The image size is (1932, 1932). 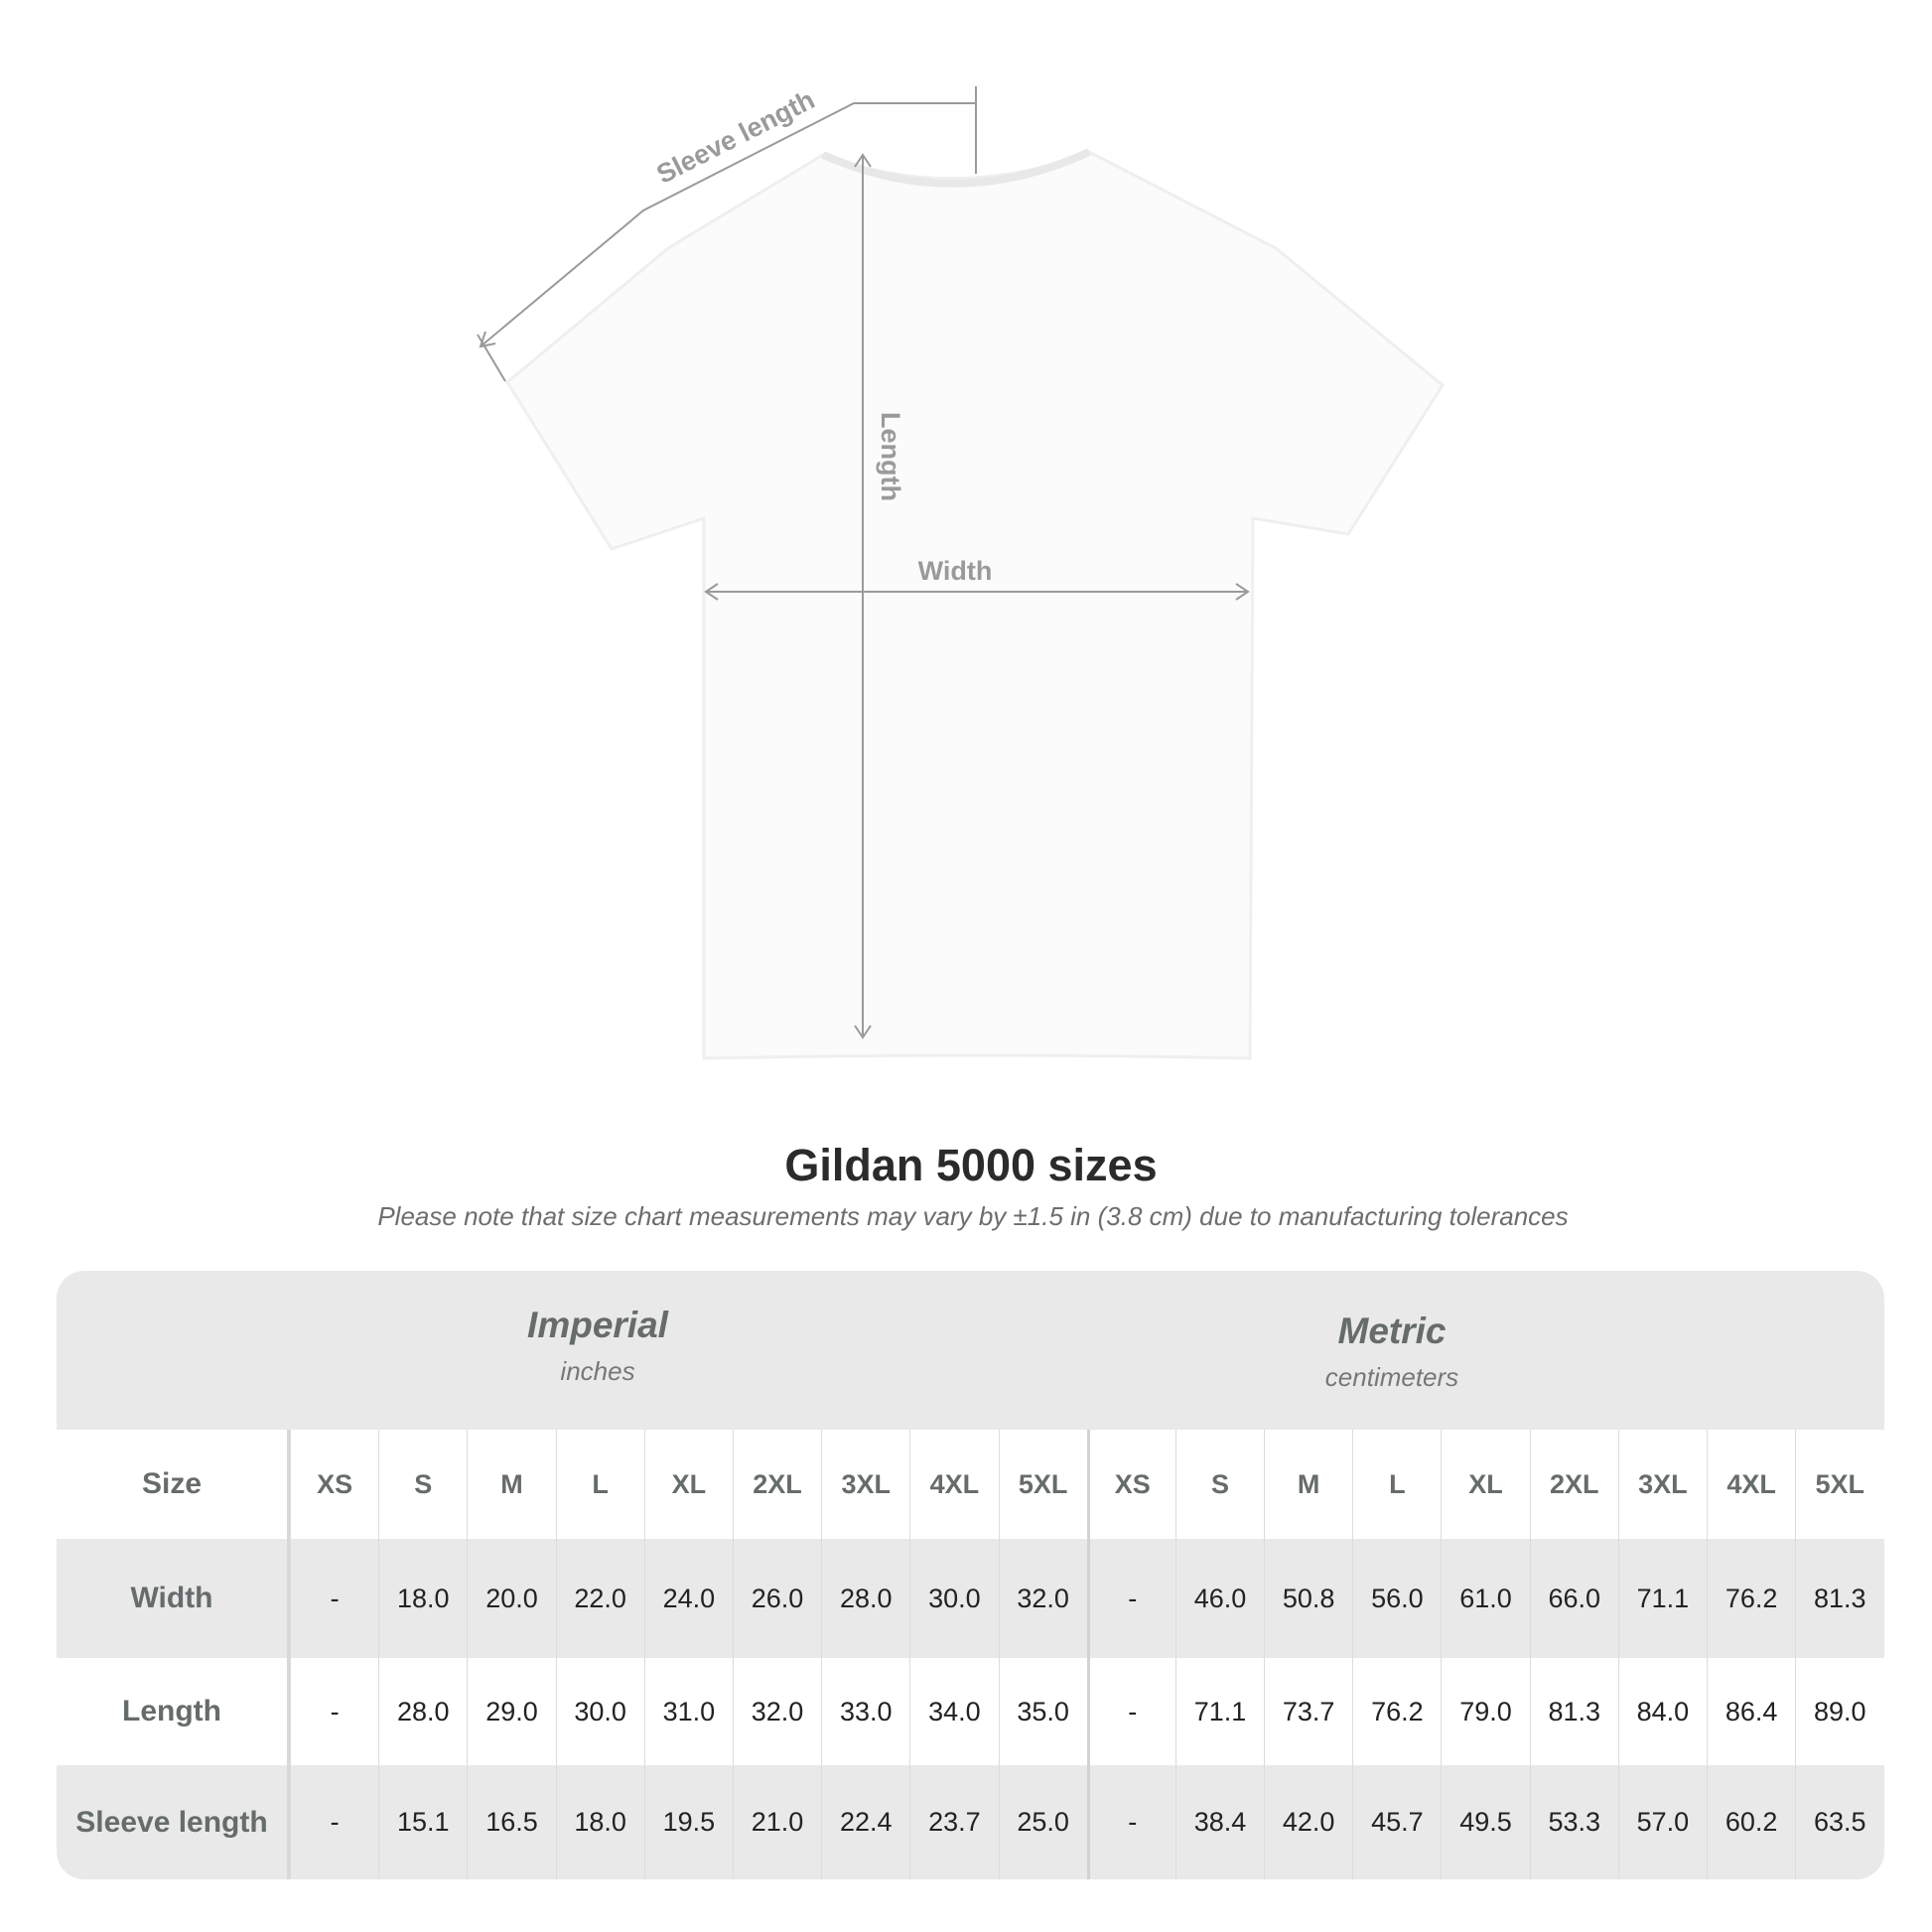 I want to click on metric-size-header: L, so click(x=1396, y=1485).